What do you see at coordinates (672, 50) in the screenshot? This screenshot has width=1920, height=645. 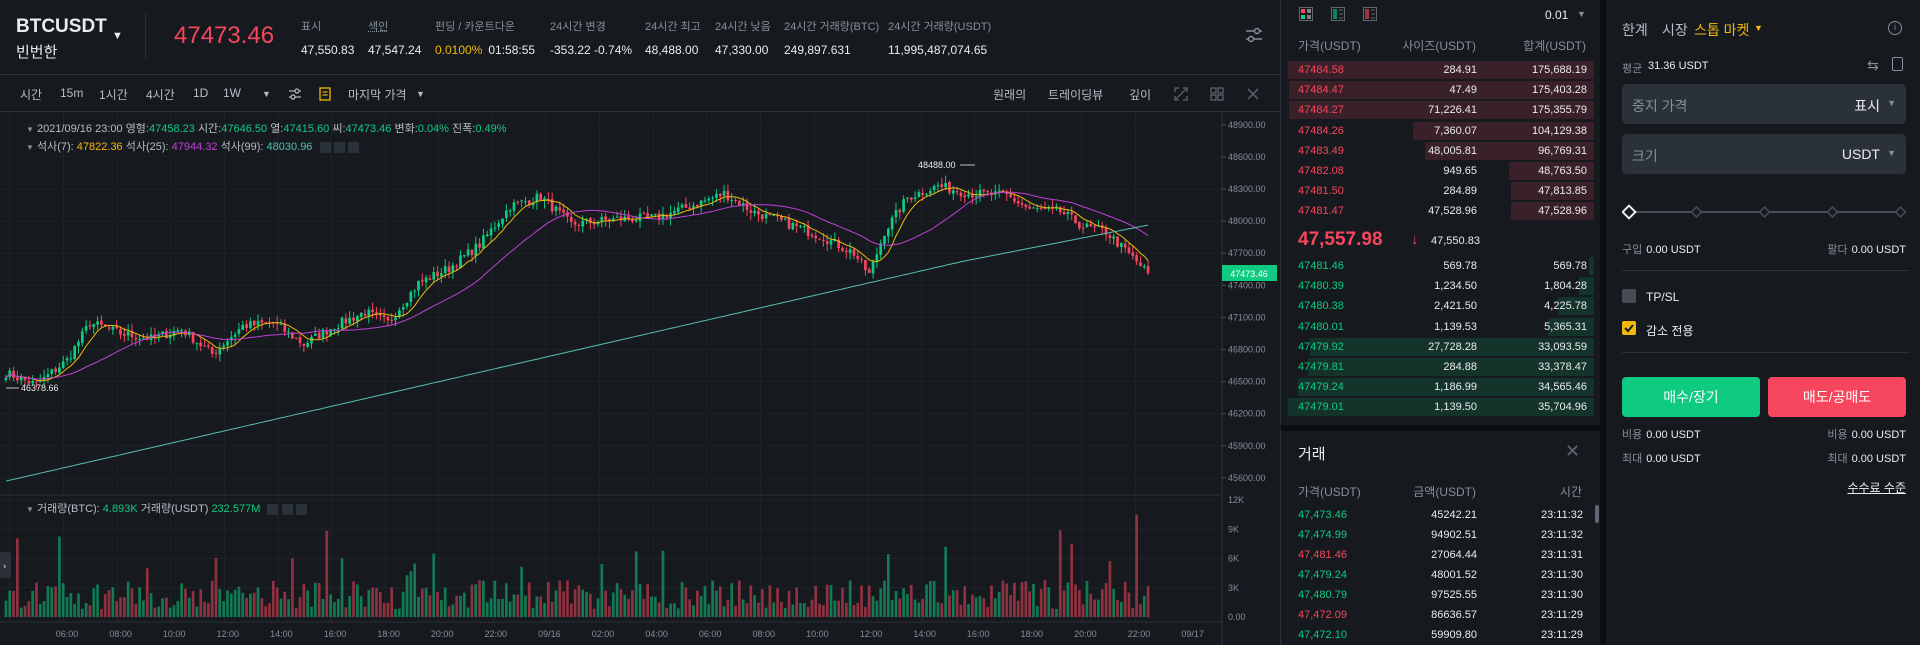 I see `stat-value: 48,488.00` at bounding box center [672, 50].